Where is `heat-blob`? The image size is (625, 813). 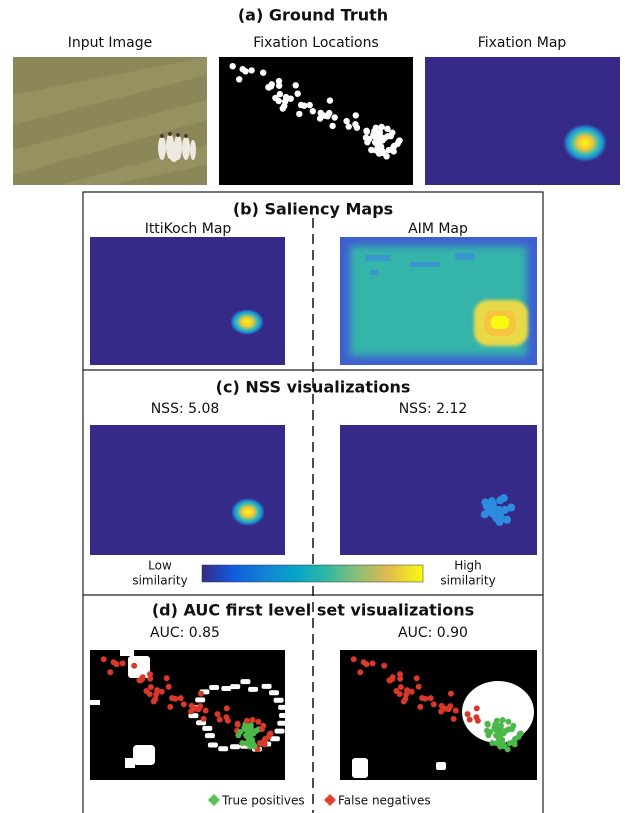 heat-blob is located at coordinates (247, 322).